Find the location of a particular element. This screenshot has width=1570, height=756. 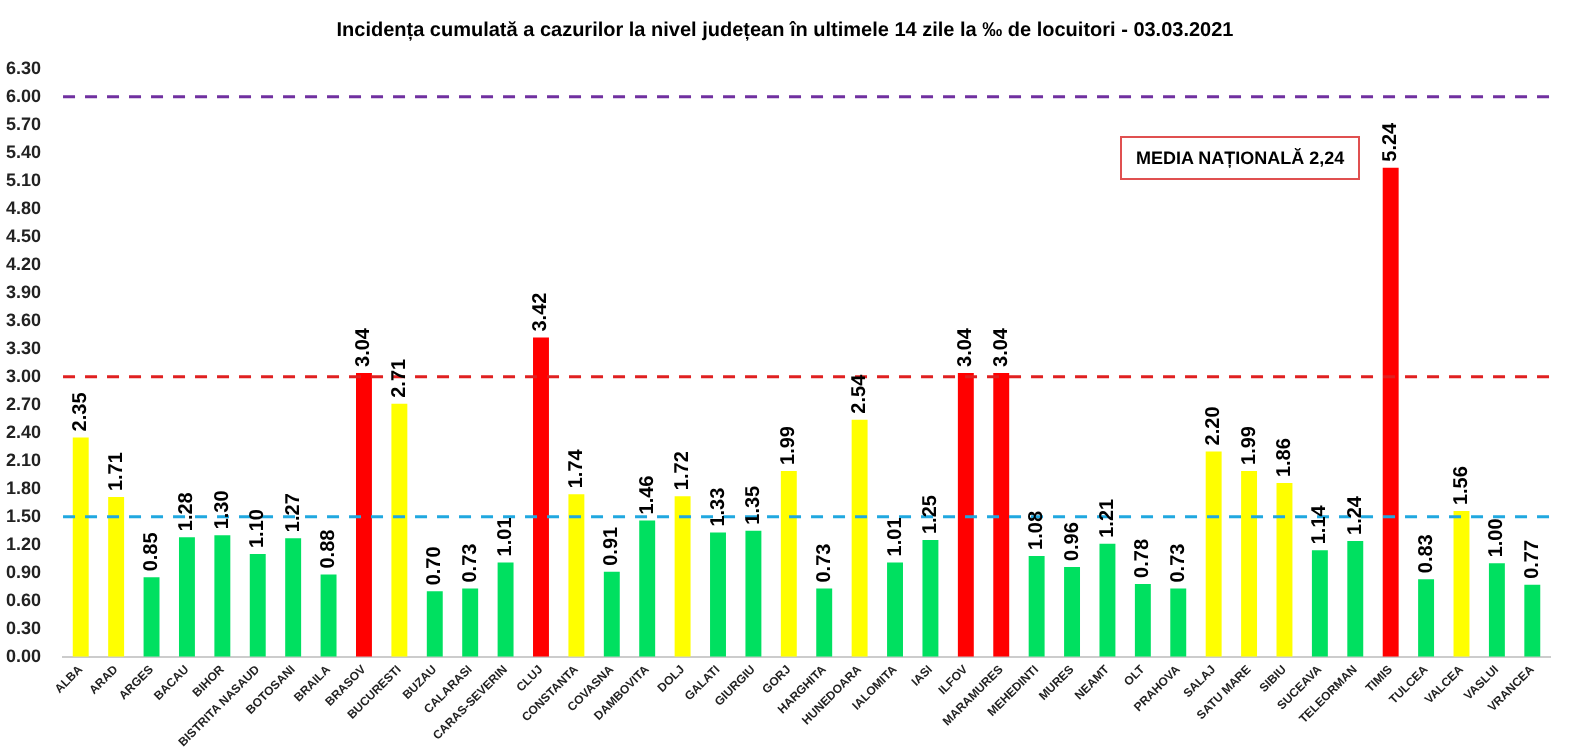

y-tick-label: 1.20 is located at coordinates (23, 543).